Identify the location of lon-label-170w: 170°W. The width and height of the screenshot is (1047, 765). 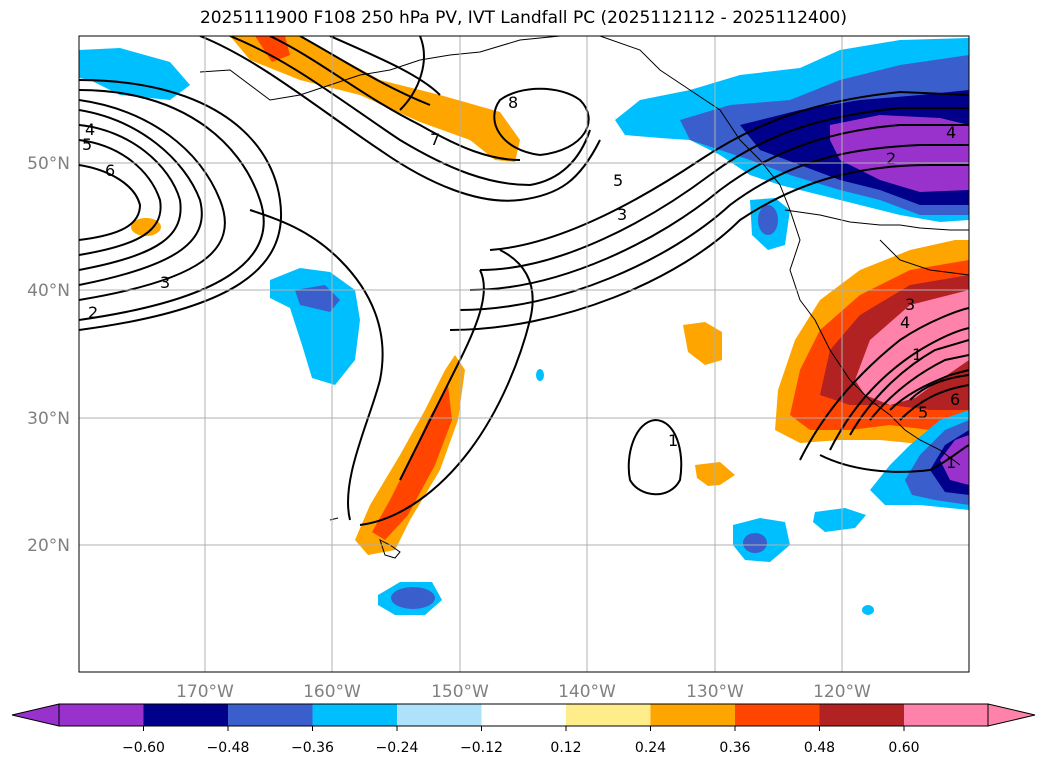
(205, 692).